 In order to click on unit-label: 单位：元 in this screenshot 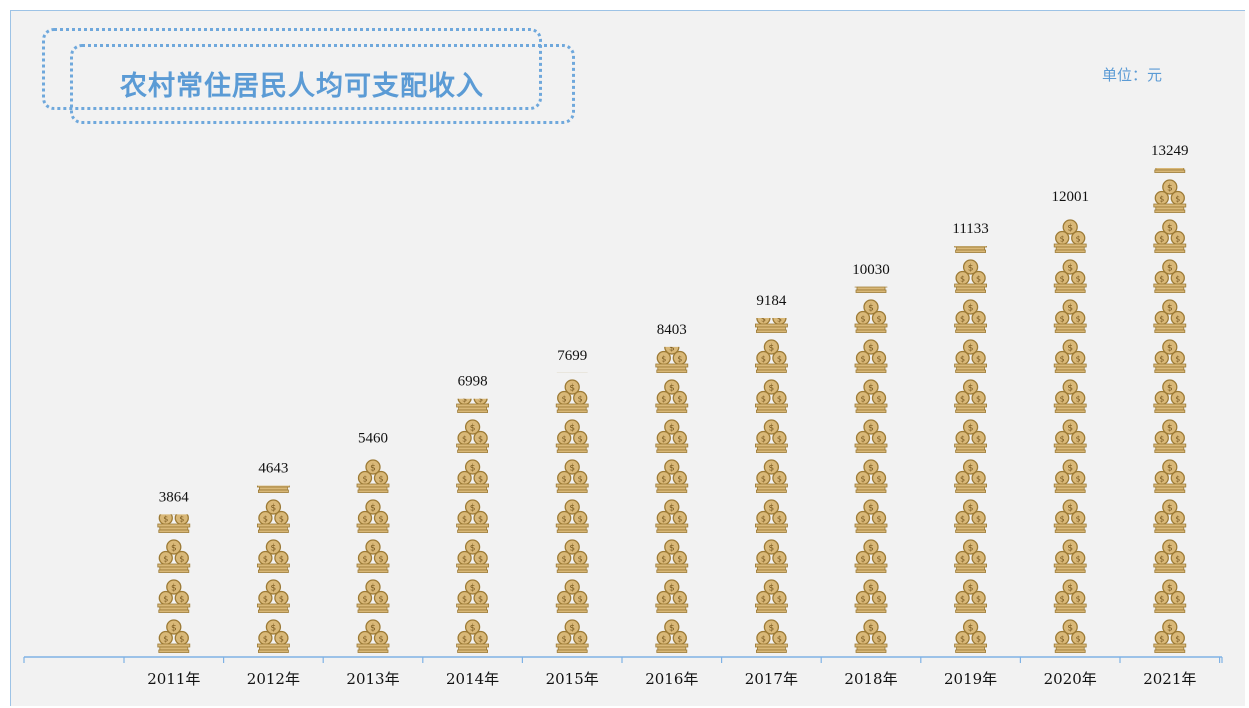, I will do `click(1132, 75)`.